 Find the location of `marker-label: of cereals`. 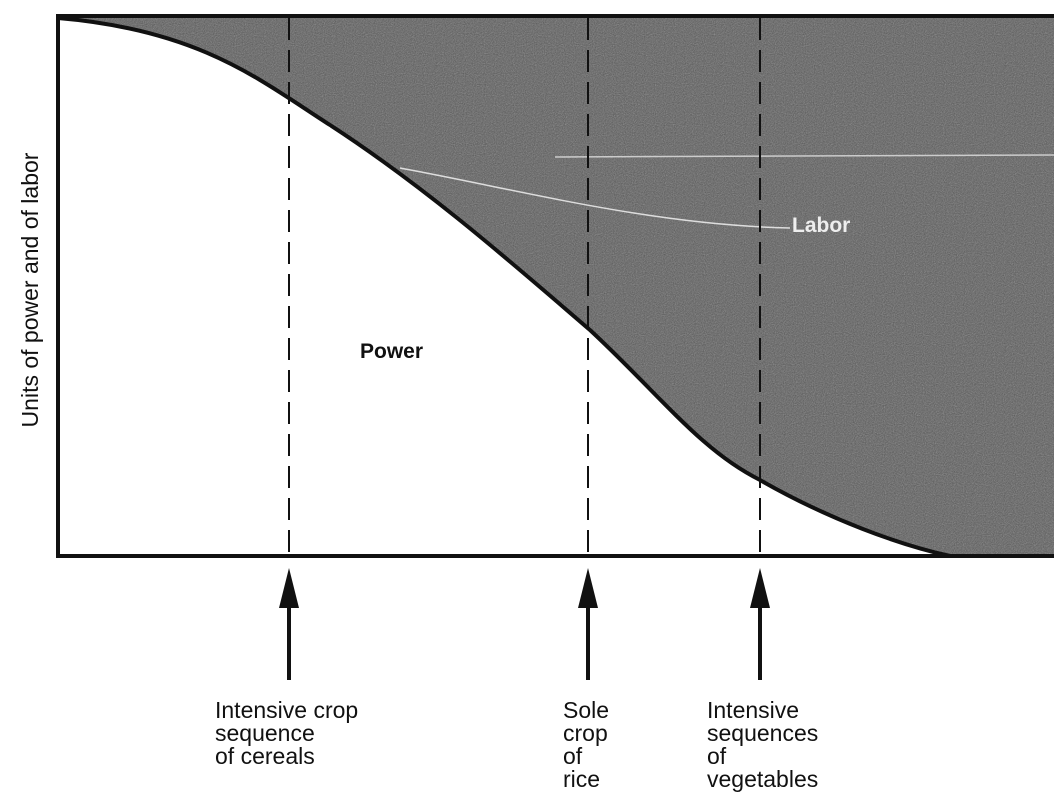

marker-label: of cereals is located at coordinates (265, 756).